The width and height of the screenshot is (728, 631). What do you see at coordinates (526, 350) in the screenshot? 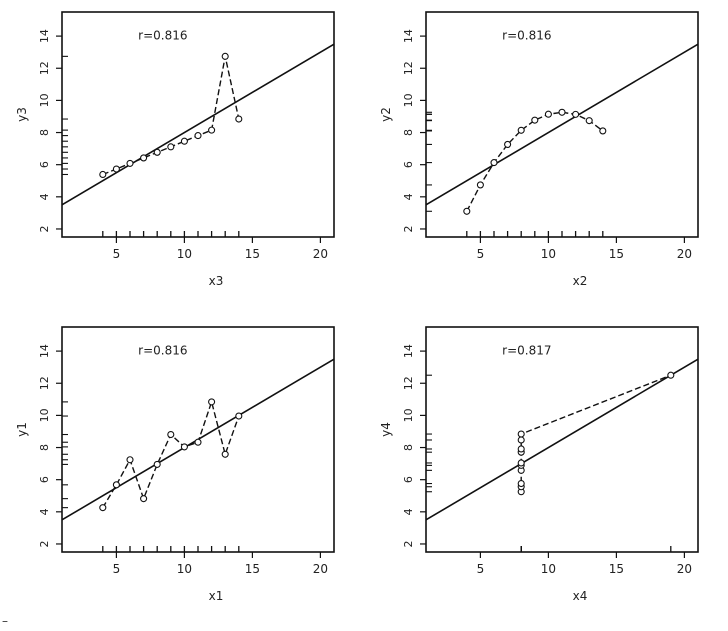
I see `correlation-annotation: r=0.817` at bounding box center [526, 350].